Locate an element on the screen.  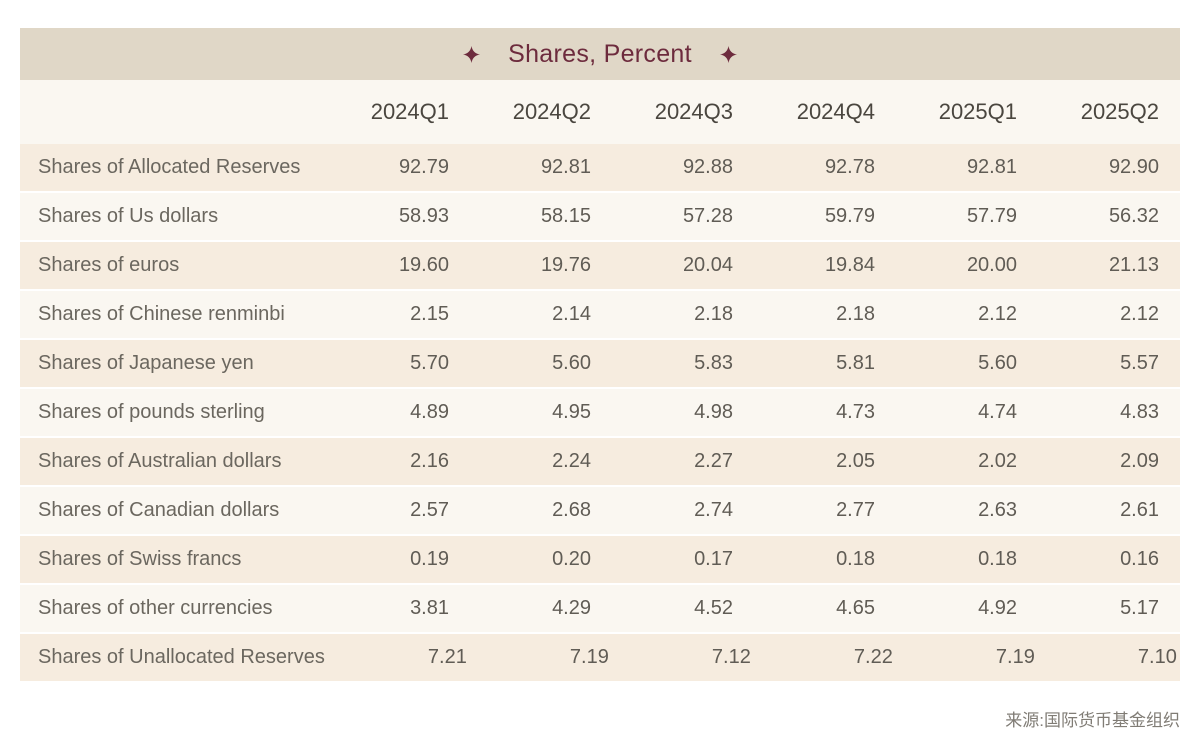
cell-value: 4.83 is located at coordinates (1139, 412).